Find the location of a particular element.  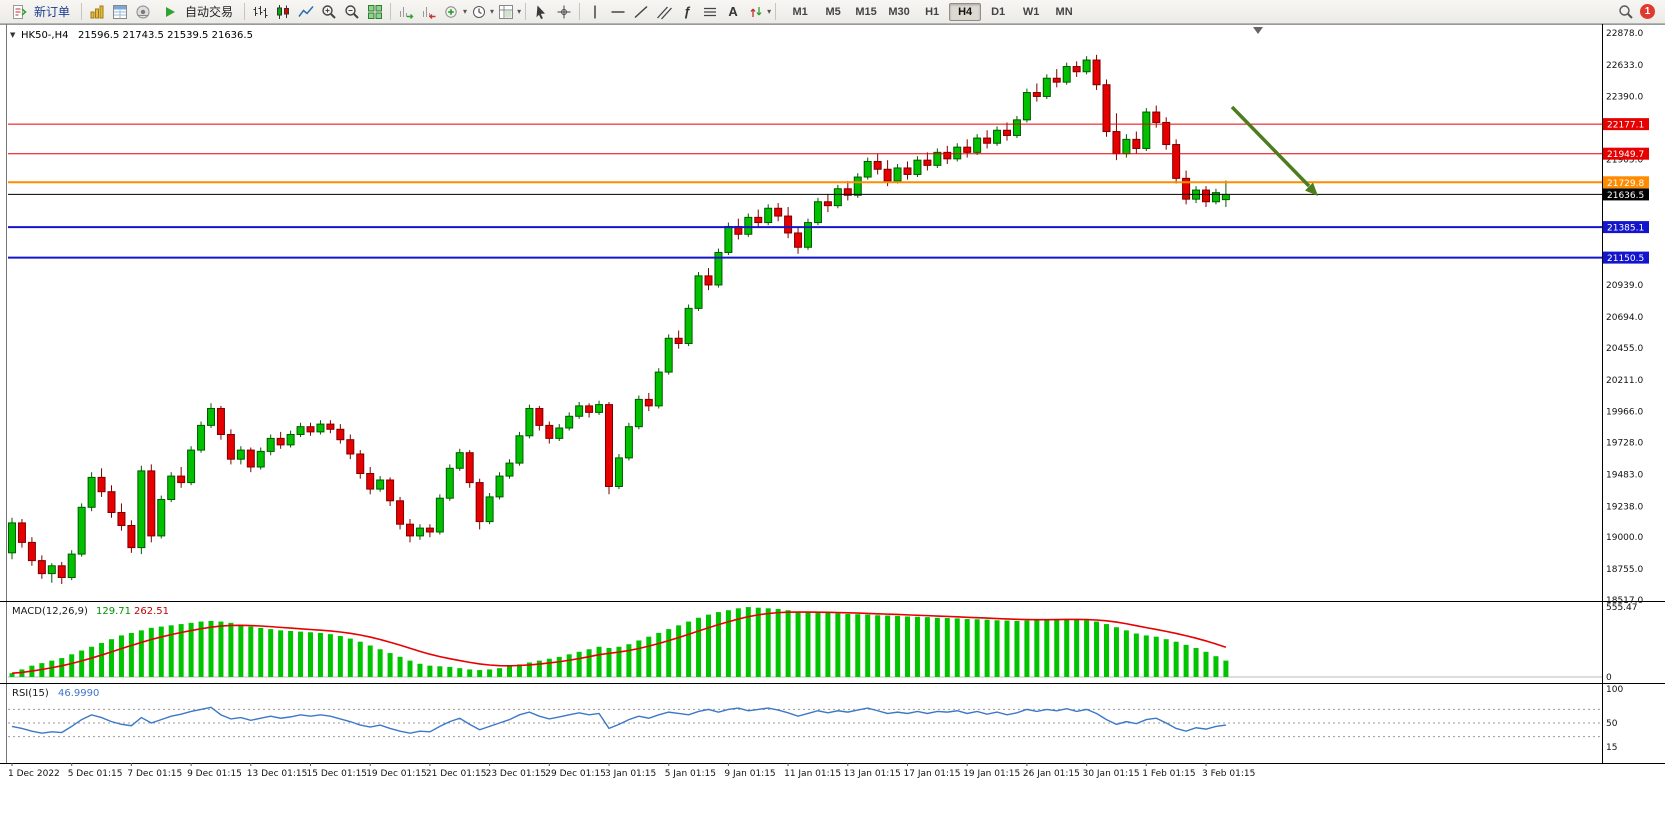

svg-text: 30 Jan 01:15 is located at coordinates (1111, 774).